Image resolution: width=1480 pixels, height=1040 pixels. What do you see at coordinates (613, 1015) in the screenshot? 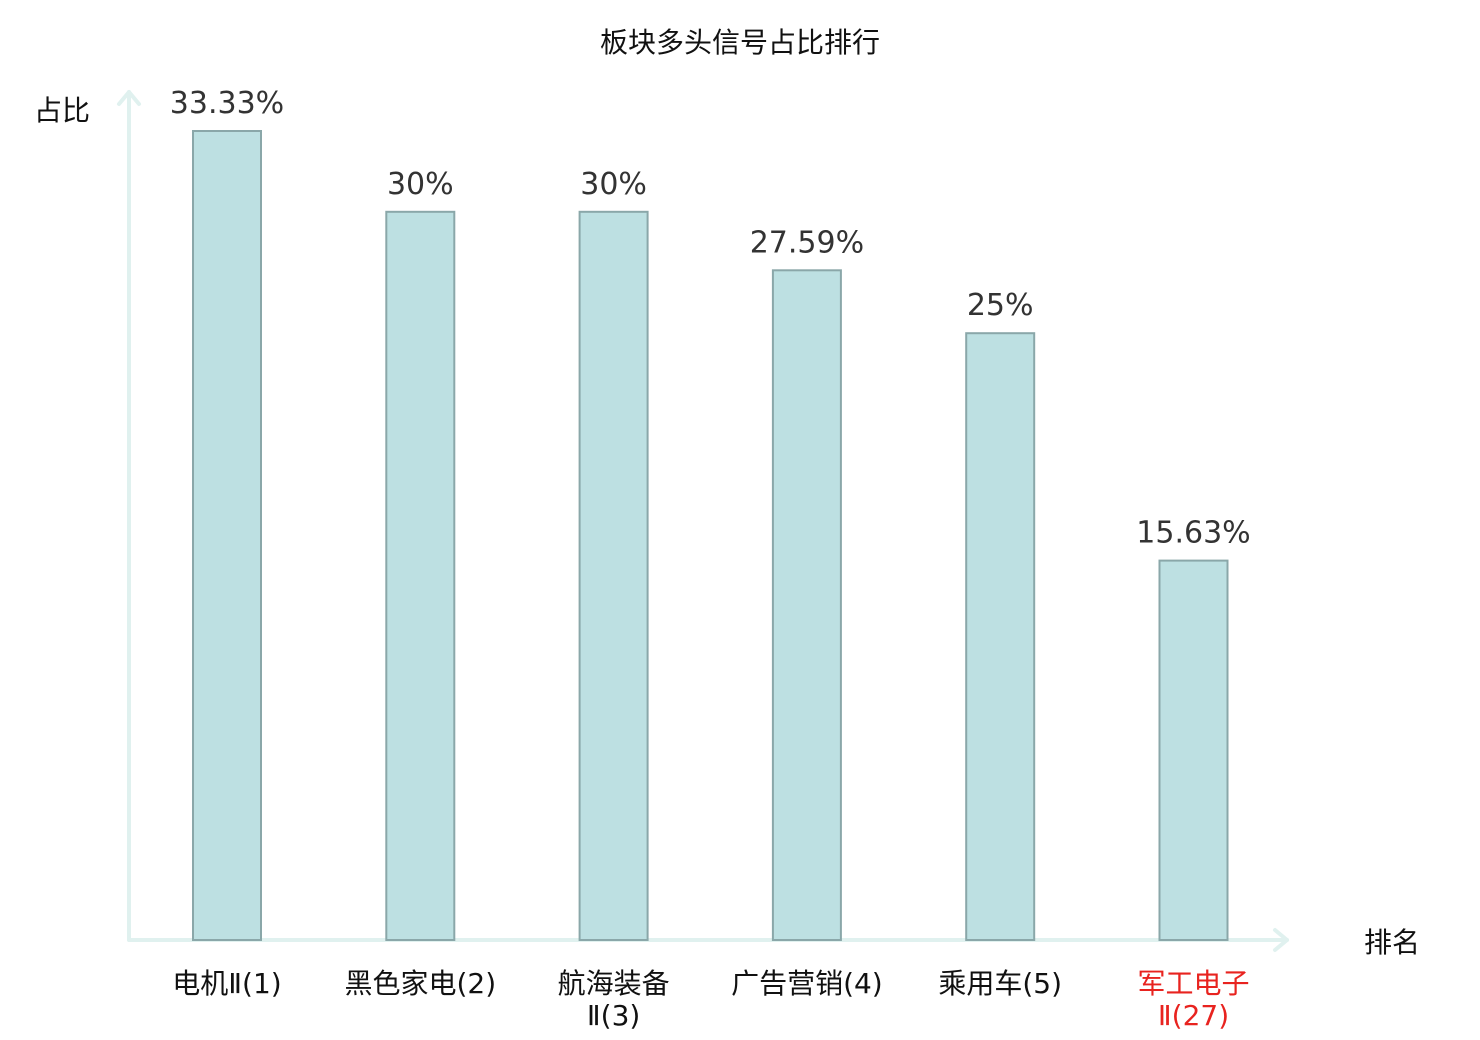
I see `category-label: Ⅱ(3)` at bounding box center [613, 1015].